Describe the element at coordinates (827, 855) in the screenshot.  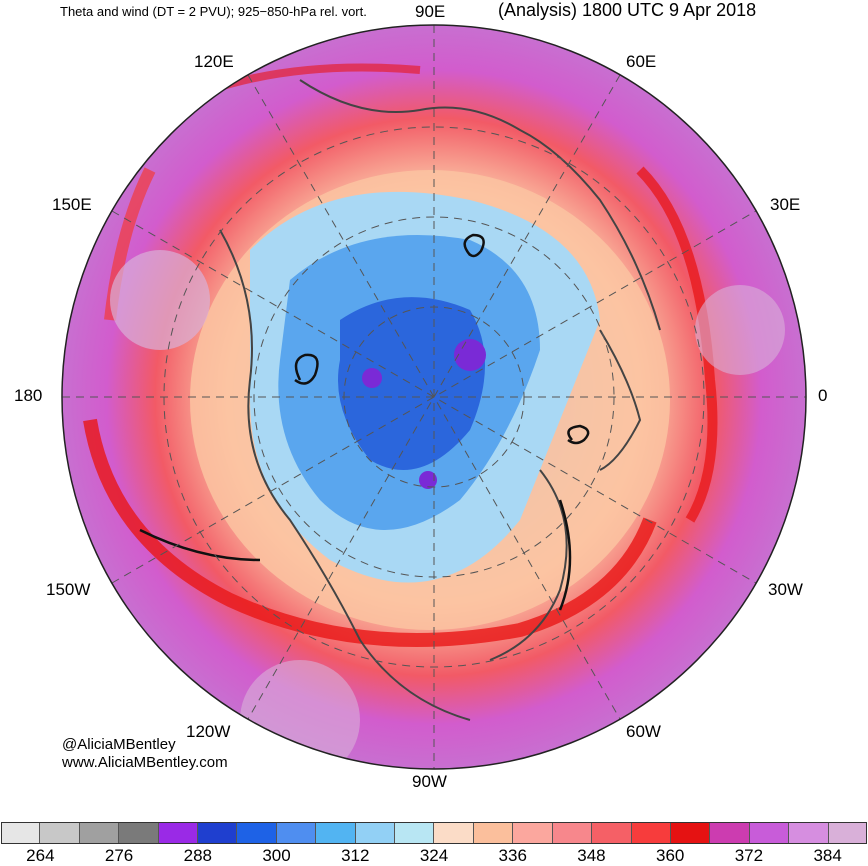
I see `colorbar-label: 384` at that location.